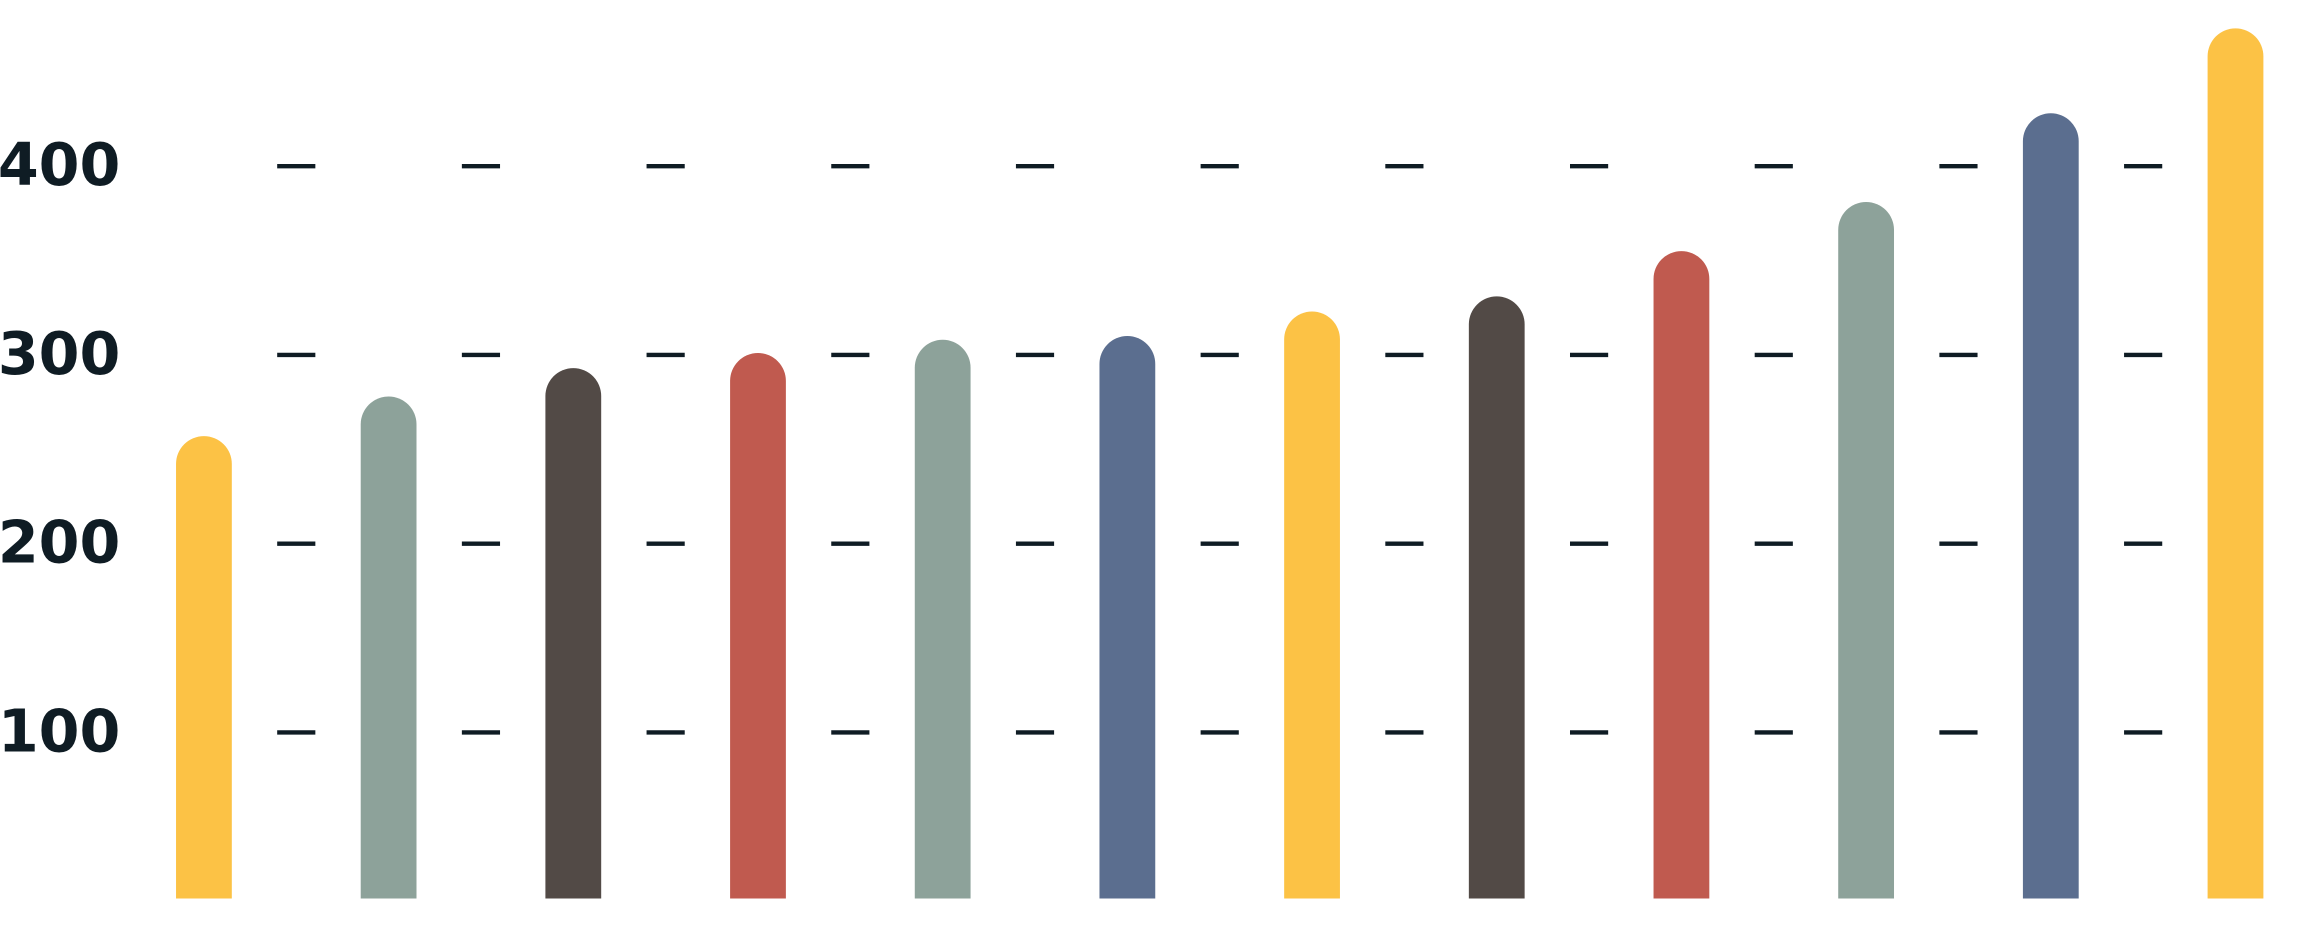  Describe the element at coordinates (60, 164) in the screenshot. I see `y-tick-label: 400` at that location.